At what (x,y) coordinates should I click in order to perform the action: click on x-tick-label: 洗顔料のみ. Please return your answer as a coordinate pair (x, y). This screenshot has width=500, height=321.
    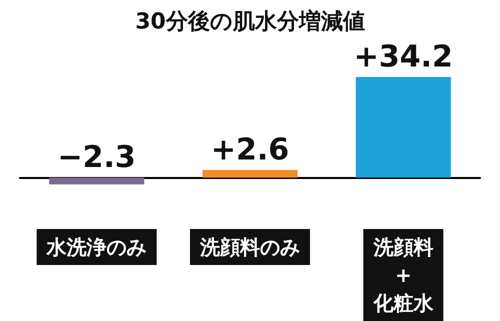
    Looking at the image, I should click on (249, 247).